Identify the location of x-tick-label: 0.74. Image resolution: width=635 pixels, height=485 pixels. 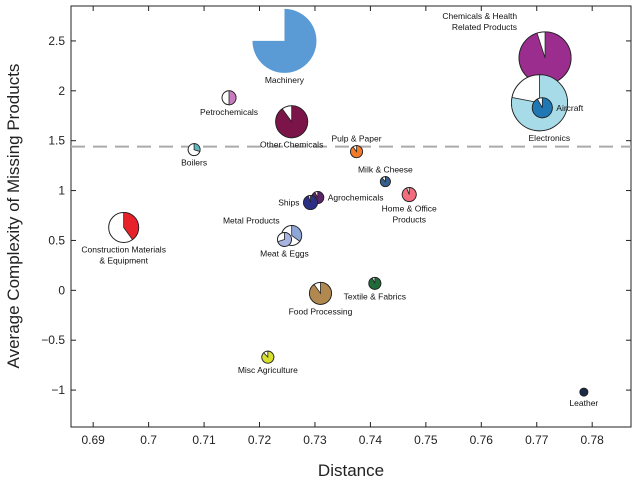
(371, 440).